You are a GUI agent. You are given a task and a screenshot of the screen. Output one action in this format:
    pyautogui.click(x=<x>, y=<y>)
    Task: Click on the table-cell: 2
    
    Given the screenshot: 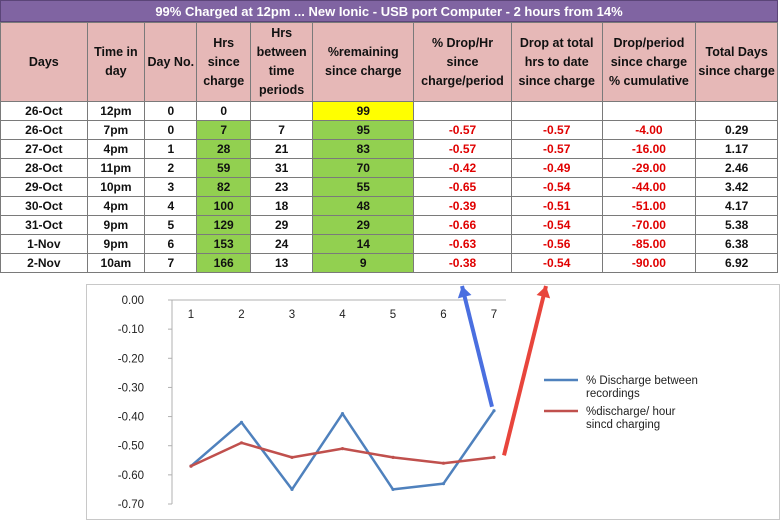 What is the action you would take?
    pyautogui.click(x=171, y=168)
    